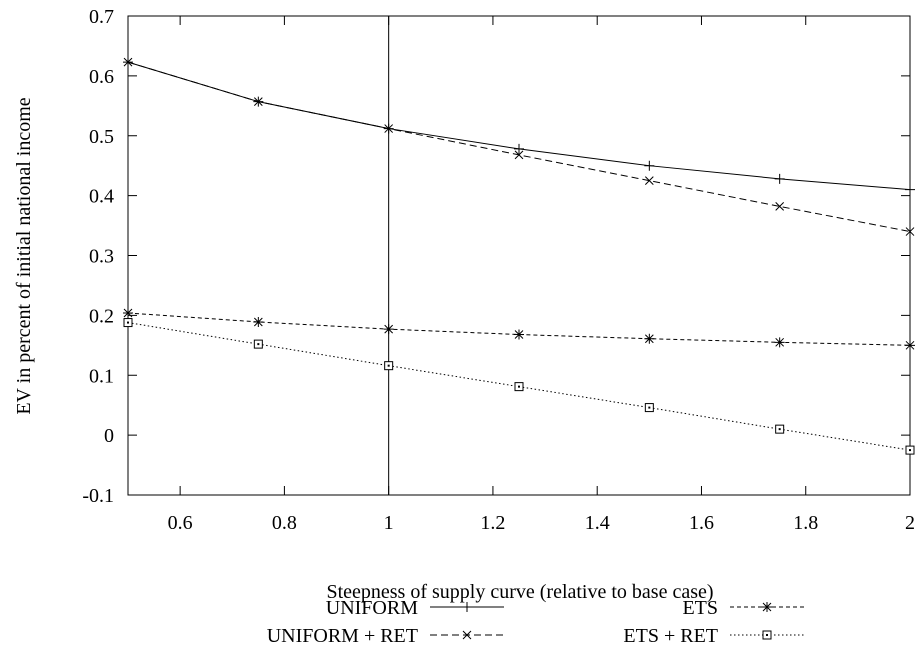  Describe the element at coordinates (342, 636) in the screenshot. I see `legend-label-1: UNIFORM + RET` at that location.